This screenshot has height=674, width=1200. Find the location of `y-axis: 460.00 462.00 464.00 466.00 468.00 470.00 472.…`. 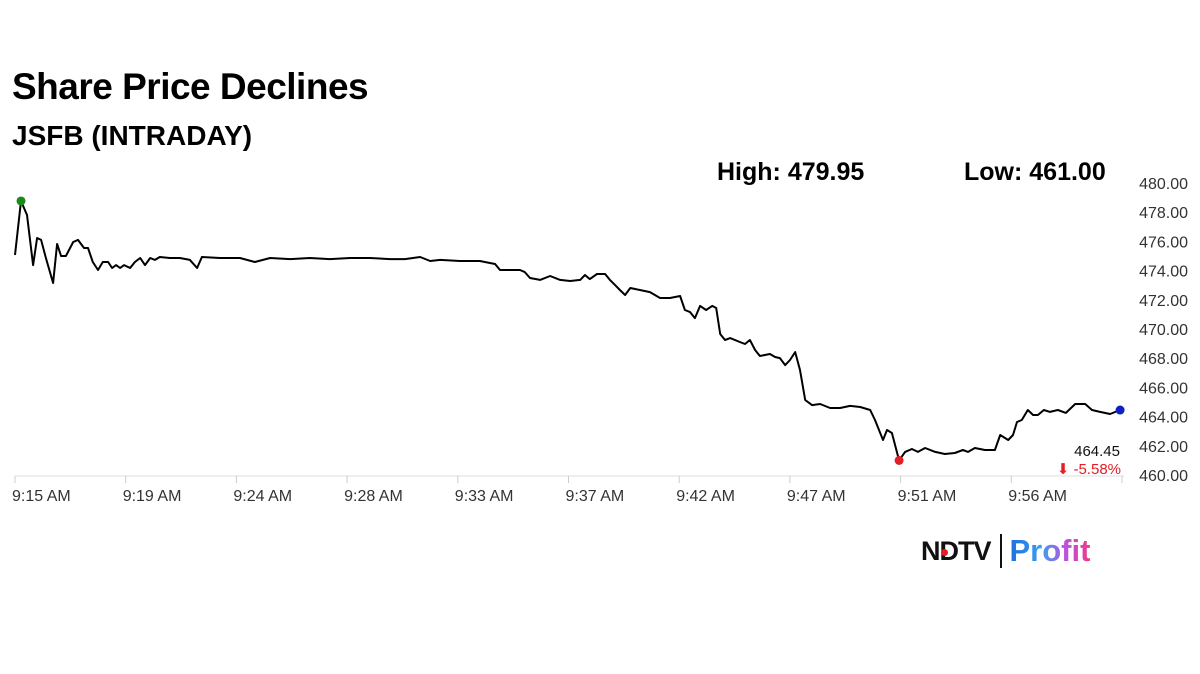

y-axis: 460.00 462.00 464.00 466.00 468.00 470.00 472.… is located at coordinates (1163, 330).